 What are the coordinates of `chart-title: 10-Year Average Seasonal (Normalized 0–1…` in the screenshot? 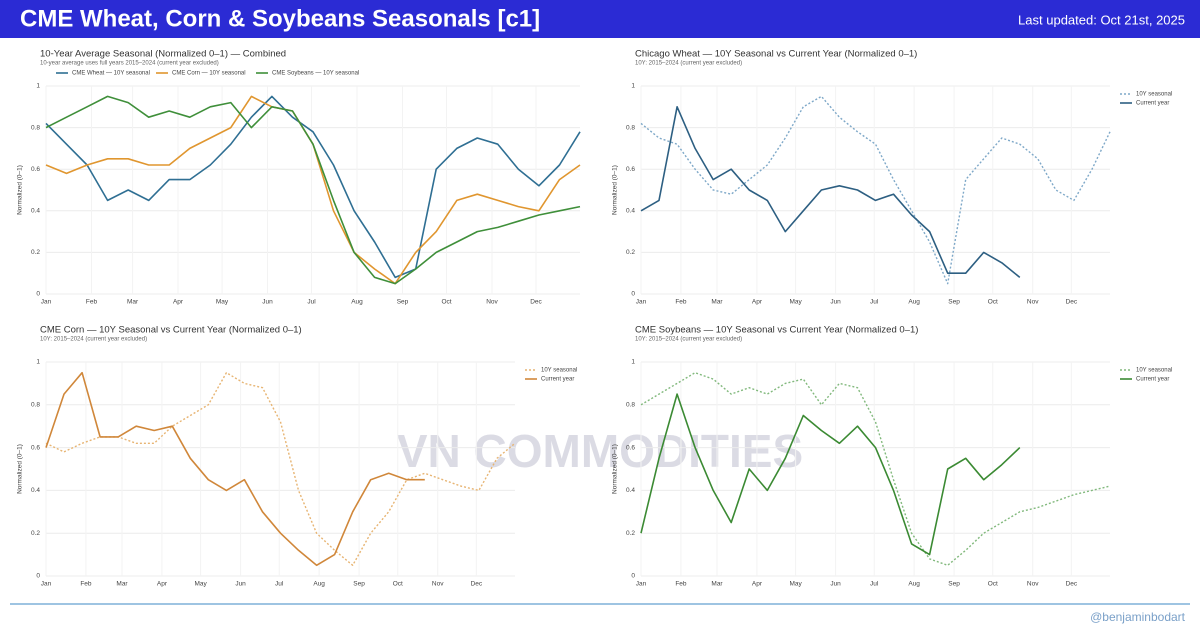 It's located at (163, 54).